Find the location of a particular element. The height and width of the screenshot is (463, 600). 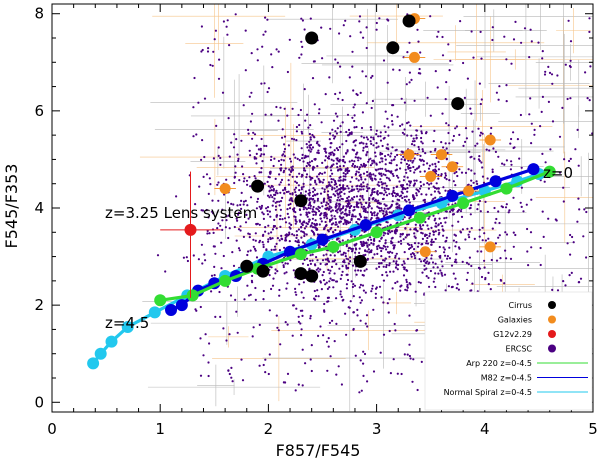

g12v229-point is located at coordinates (190, 229).